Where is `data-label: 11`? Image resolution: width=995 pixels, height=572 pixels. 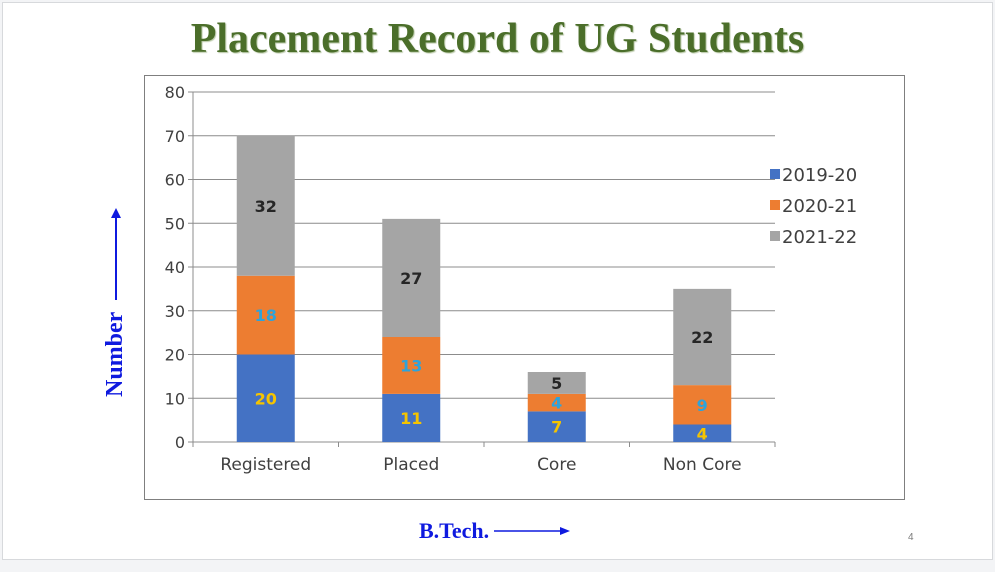 data-label: 11 is located at coordinates (411, 418).